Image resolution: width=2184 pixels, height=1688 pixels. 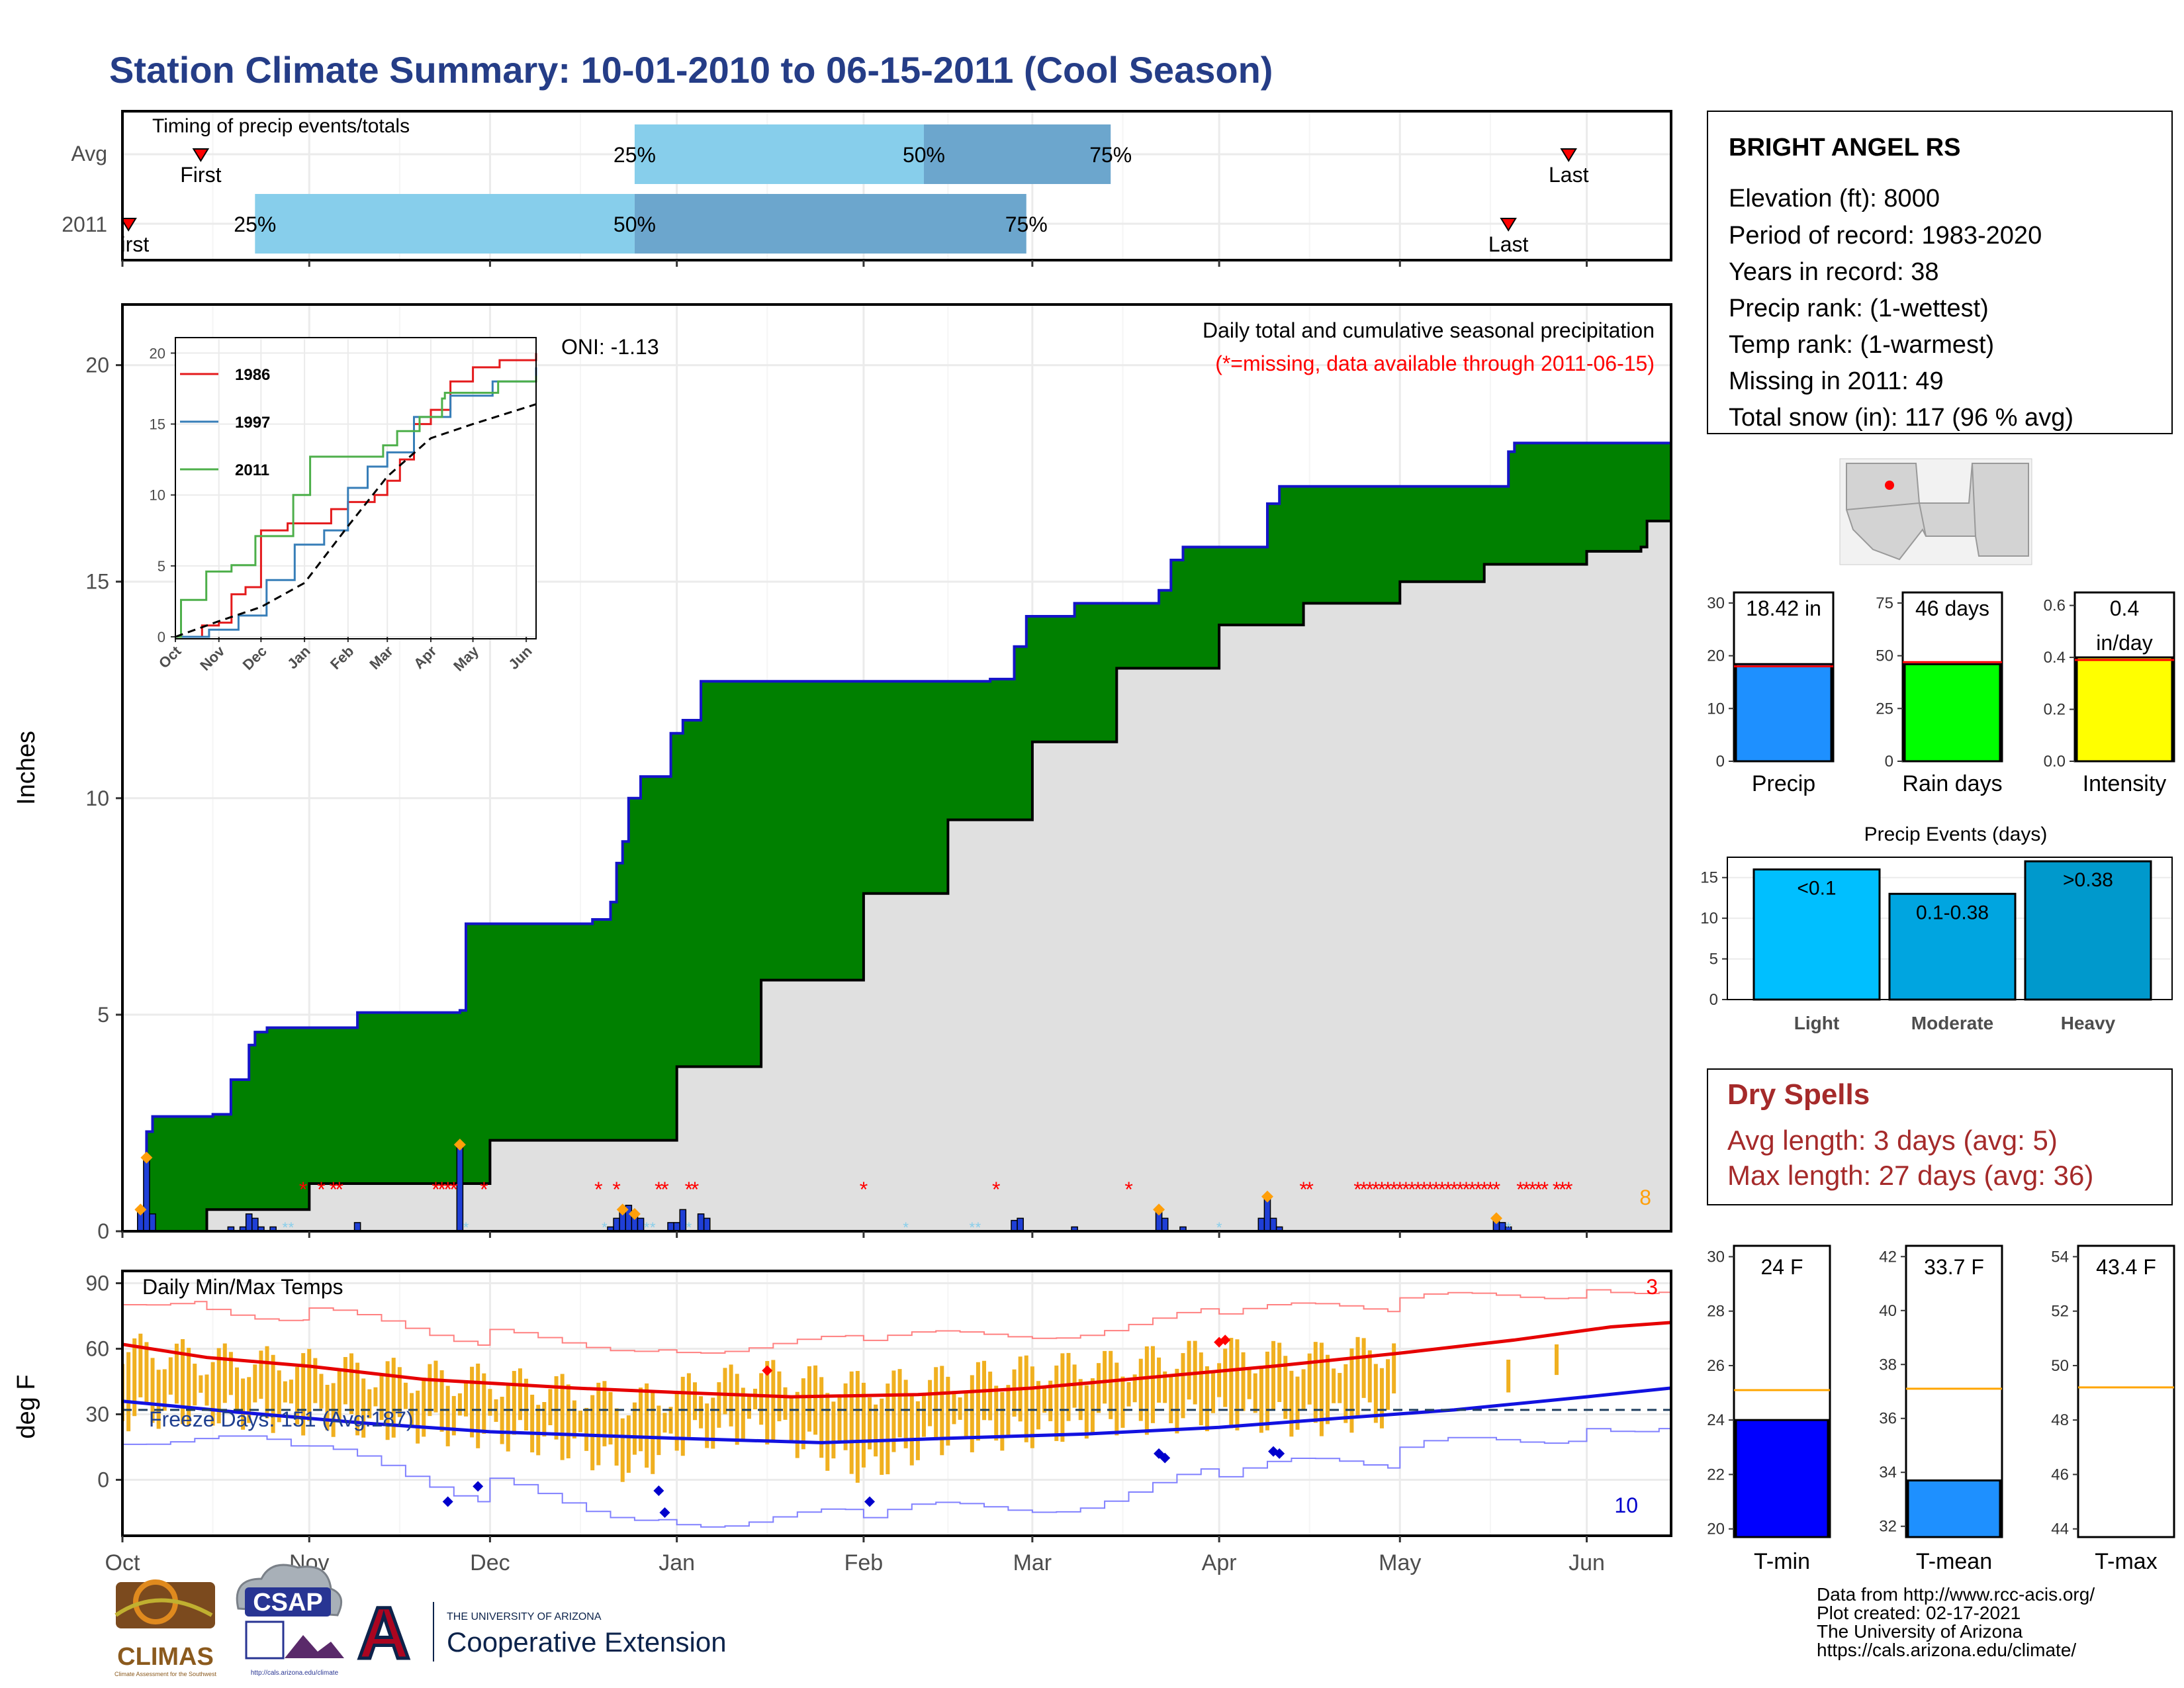 What do you see at coordinates (1783, 783) in the screenshot?
I see `summary-bar-category-label: Precip` at bounding box center [1783, 783].